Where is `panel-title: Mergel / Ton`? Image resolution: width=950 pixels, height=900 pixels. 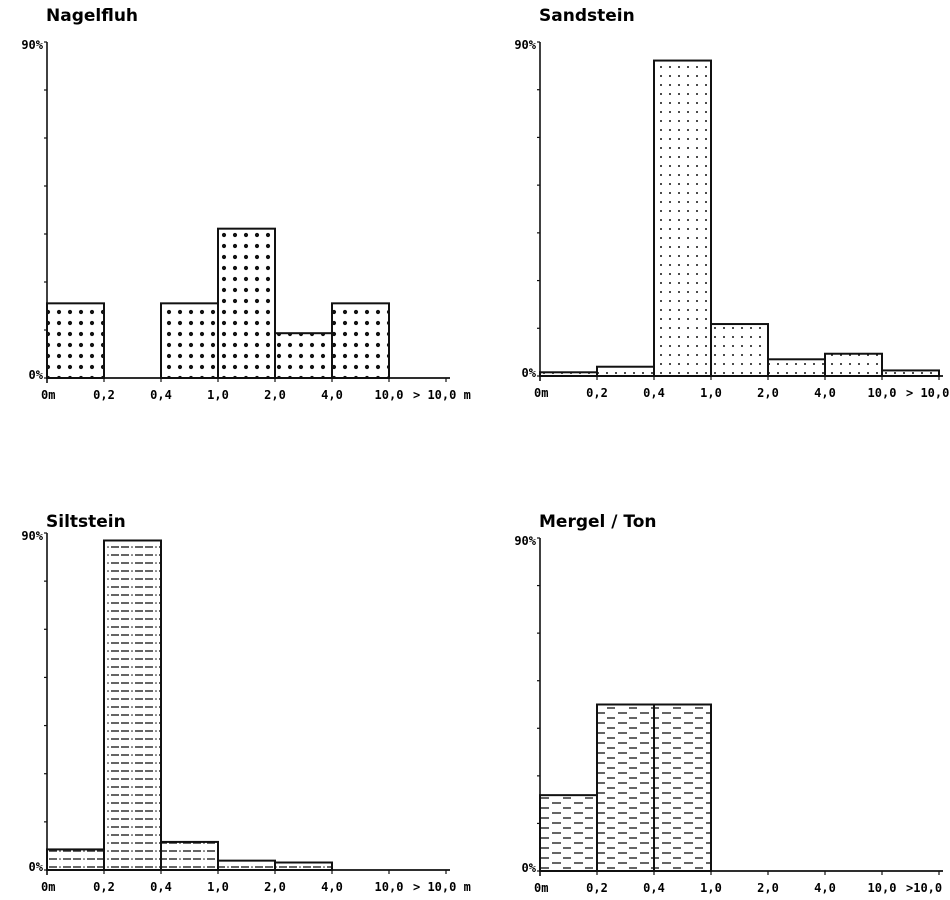 panel-title: Mergel / Ton is located at coordinates (598, 522).